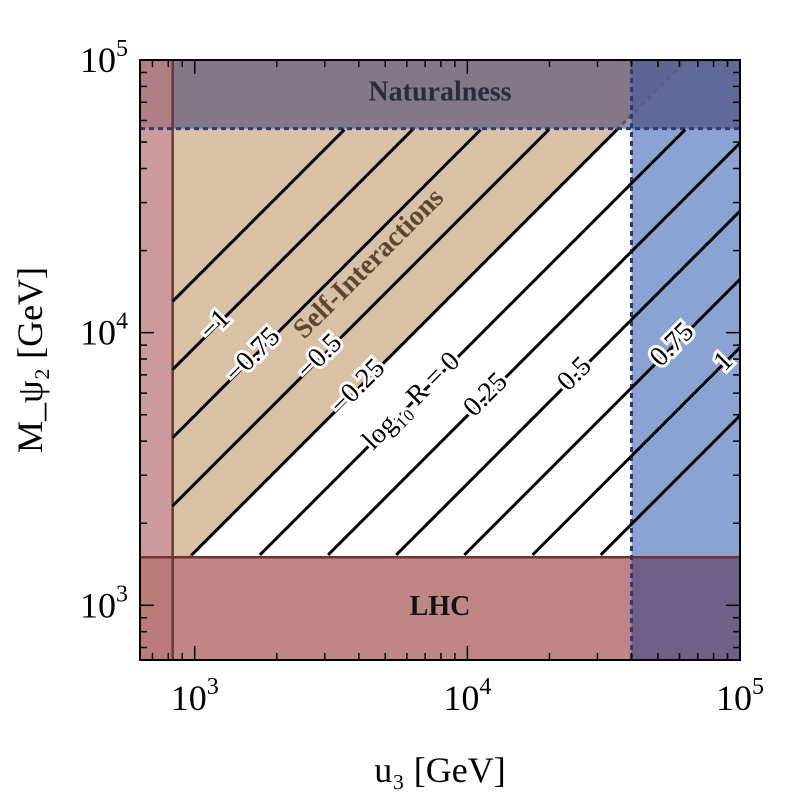  What do you see at coordinates (30, 360) in the screenshot?
I see `y-axis-label: M_ψ₂ [GeV]` at bounding box center [30, 360].